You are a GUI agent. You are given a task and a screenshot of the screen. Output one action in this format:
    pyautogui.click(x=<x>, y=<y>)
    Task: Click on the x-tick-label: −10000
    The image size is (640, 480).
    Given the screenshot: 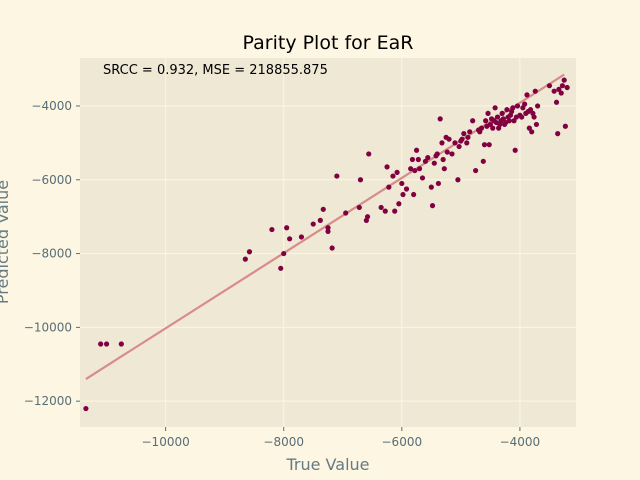 What is the action you would take?
    pyautogui.click(x=166, y=442)
    